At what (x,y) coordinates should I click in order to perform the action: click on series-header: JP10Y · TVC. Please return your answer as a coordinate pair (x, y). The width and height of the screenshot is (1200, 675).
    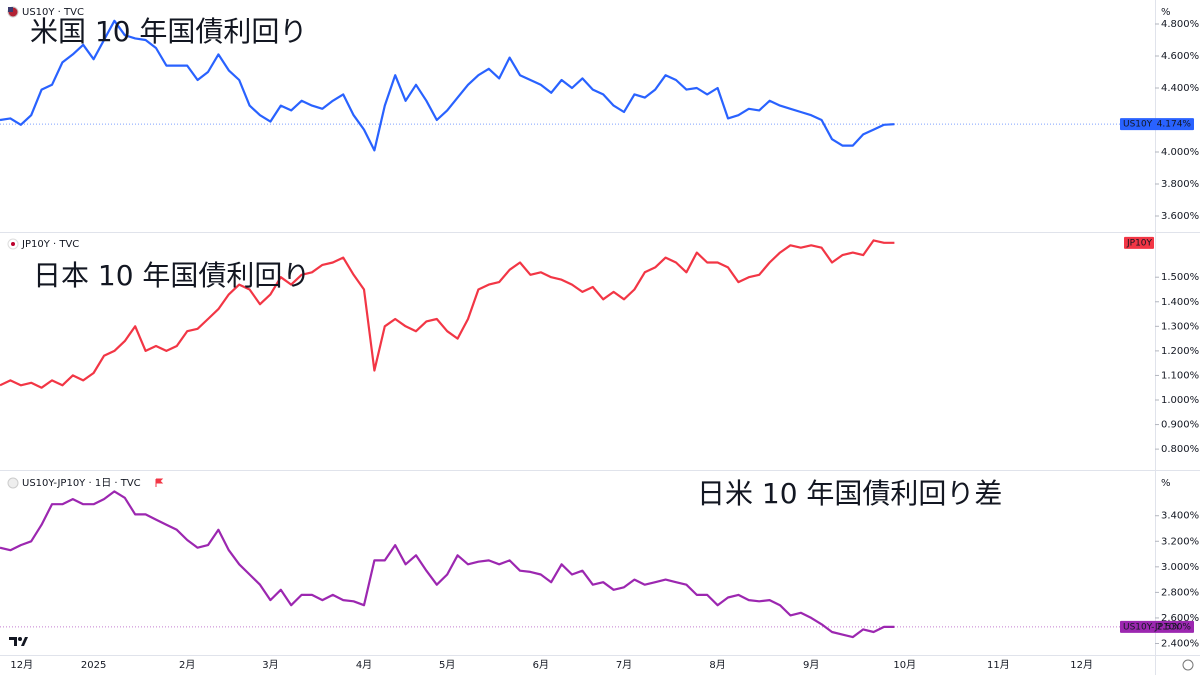
    Looking at the image, I should click on (50, 244).